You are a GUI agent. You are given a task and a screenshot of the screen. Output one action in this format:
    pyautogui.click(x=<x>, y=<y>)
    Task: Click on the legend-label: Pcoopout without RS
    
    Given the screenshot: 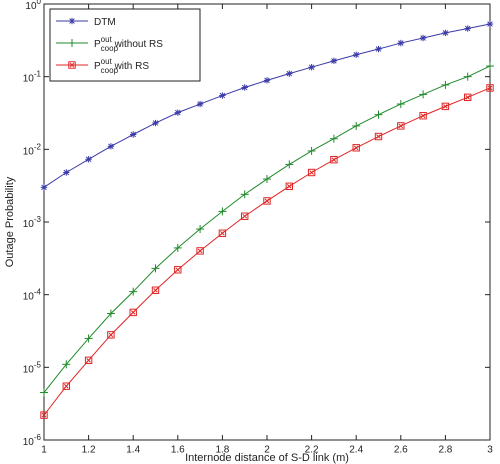 What is the action you would take?
    pyautogui.click(x=128, y=44)
    